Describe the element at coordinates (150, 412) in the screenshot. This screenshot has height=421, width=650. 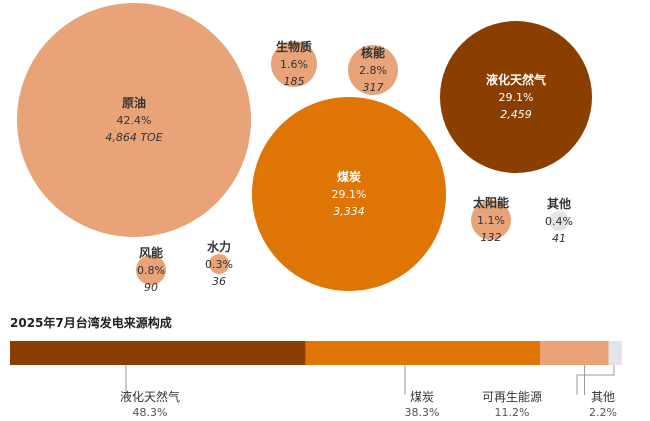
I see `bar-segment-percent: 48.3%` at that location.